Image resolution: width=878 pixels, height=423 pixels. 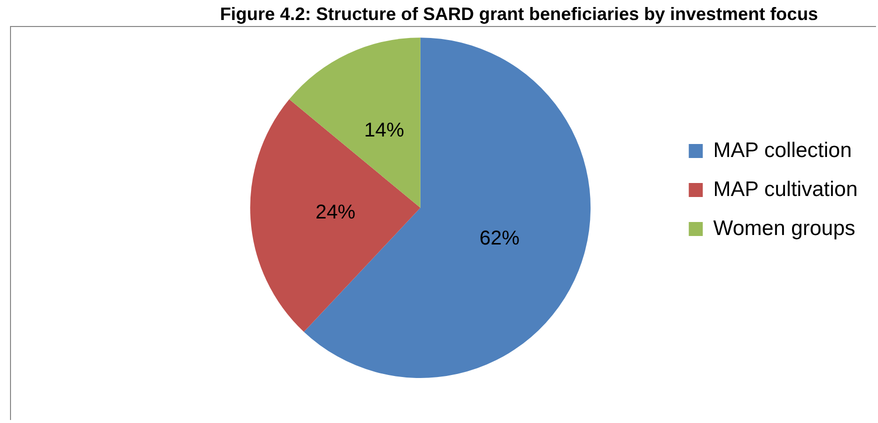 I want to click on chart-title: Figure 4.2: Structure of SARD grant beneficiaries by investment focus, so click(x=519, y=14).